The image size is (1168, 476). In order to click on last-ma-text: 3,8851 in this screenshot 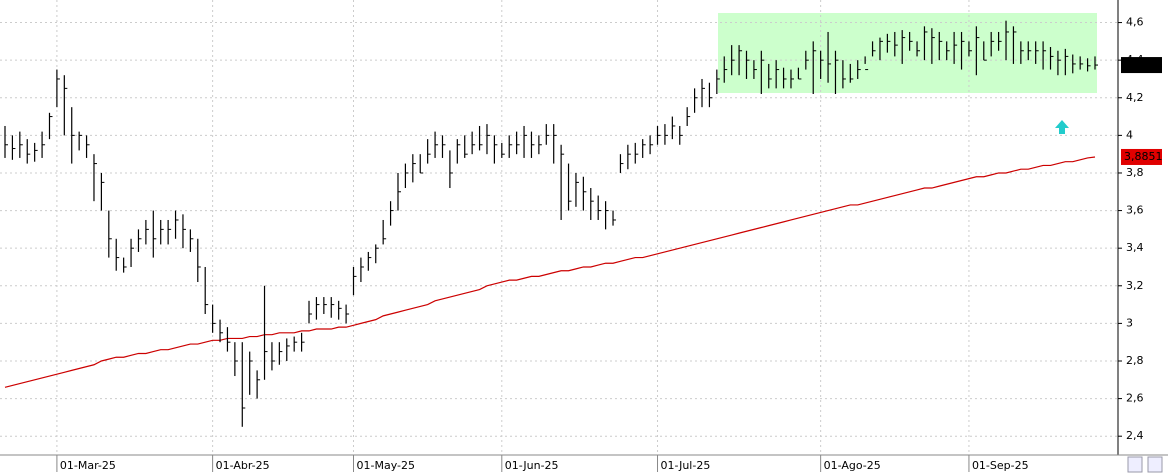, I will do `click(1143, 156)`.